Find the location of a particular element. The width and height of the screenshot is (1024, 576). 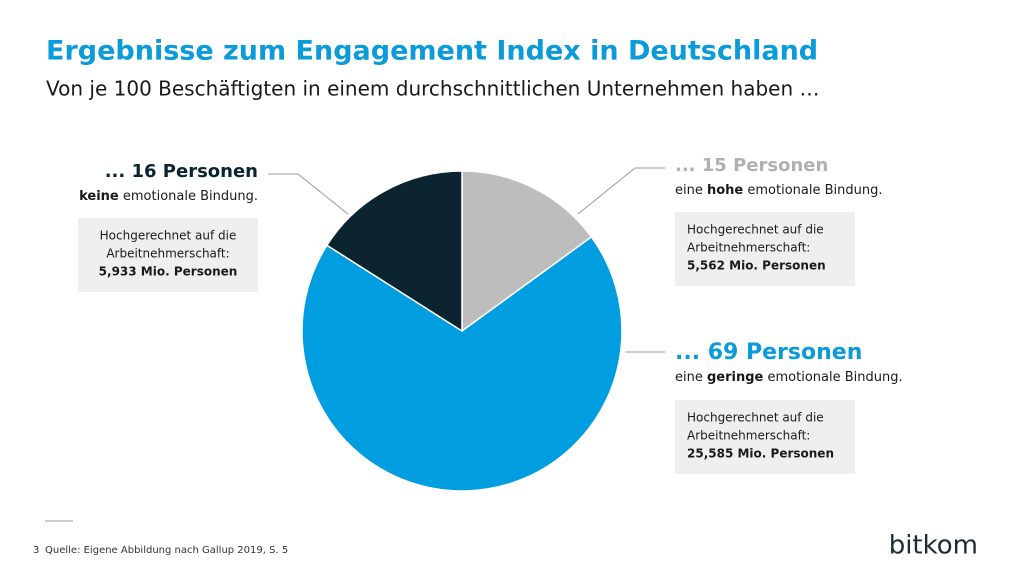

page-number: 3 is located at coordinates (36, 550).